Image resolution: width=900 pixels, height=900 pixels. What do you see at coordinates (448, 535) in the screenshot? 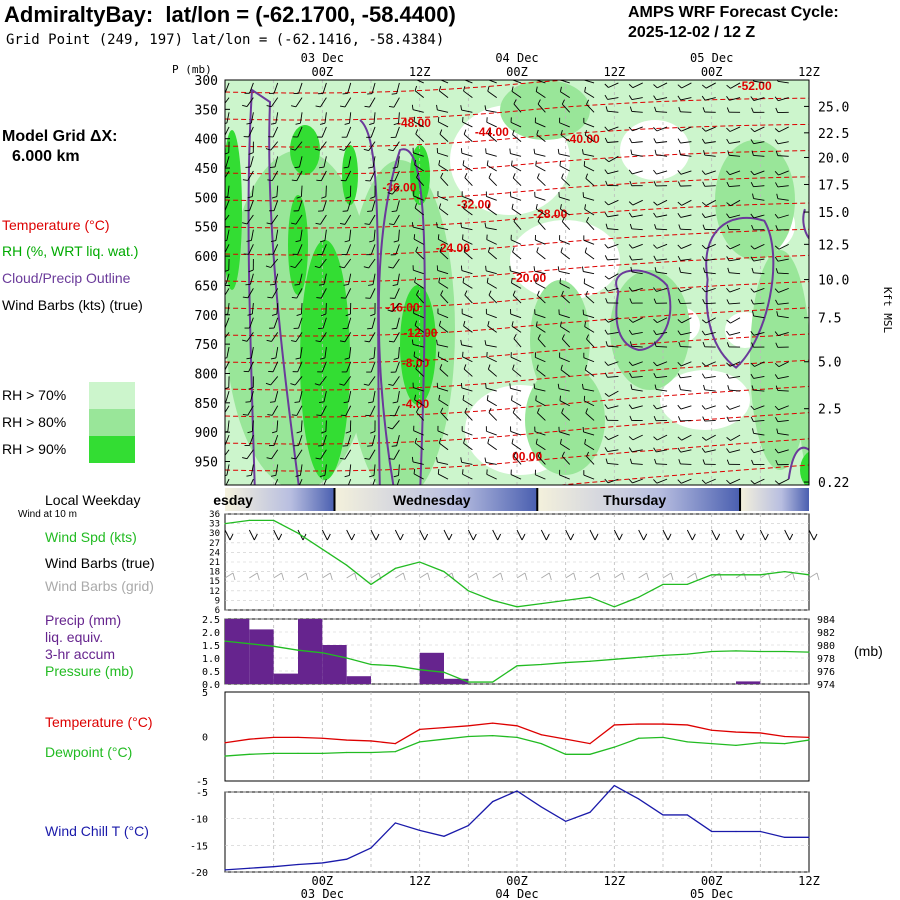
I see `surface-wind-barb` at bounding box center [448, 535].